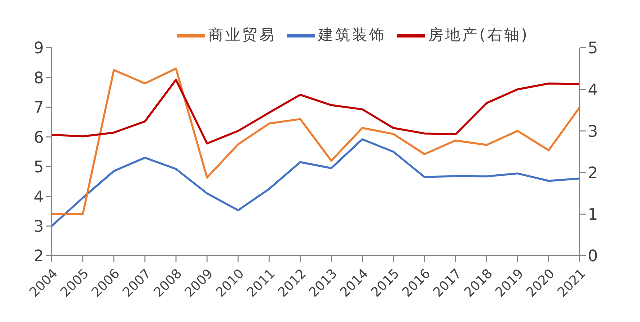  I want to click on y2-tick-label: 4, so click(593, 90).